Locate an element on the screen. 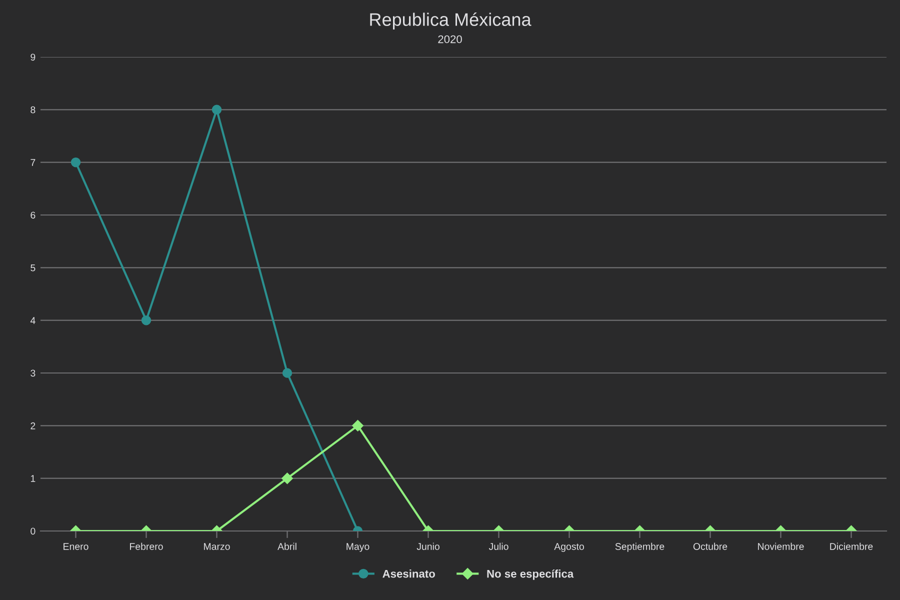 Image resolution: width=900 pixels, height=600 pixels. x-tick-label: Marzo is located at coordinates (217, 546).